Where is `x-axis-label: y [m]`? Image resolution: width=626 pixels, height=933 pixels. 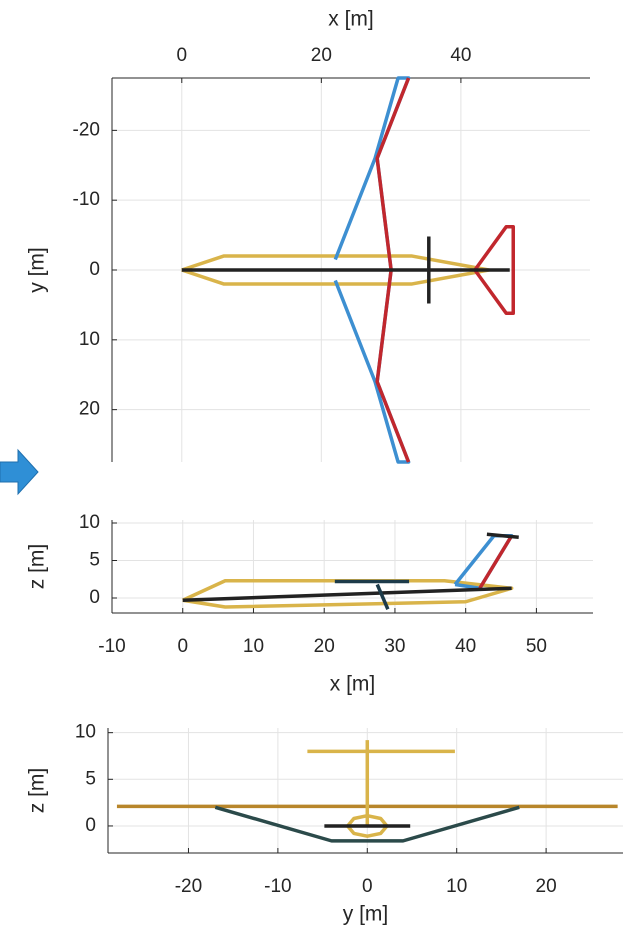
x-axis-label: y [m] is located at coordinates (366, 914).